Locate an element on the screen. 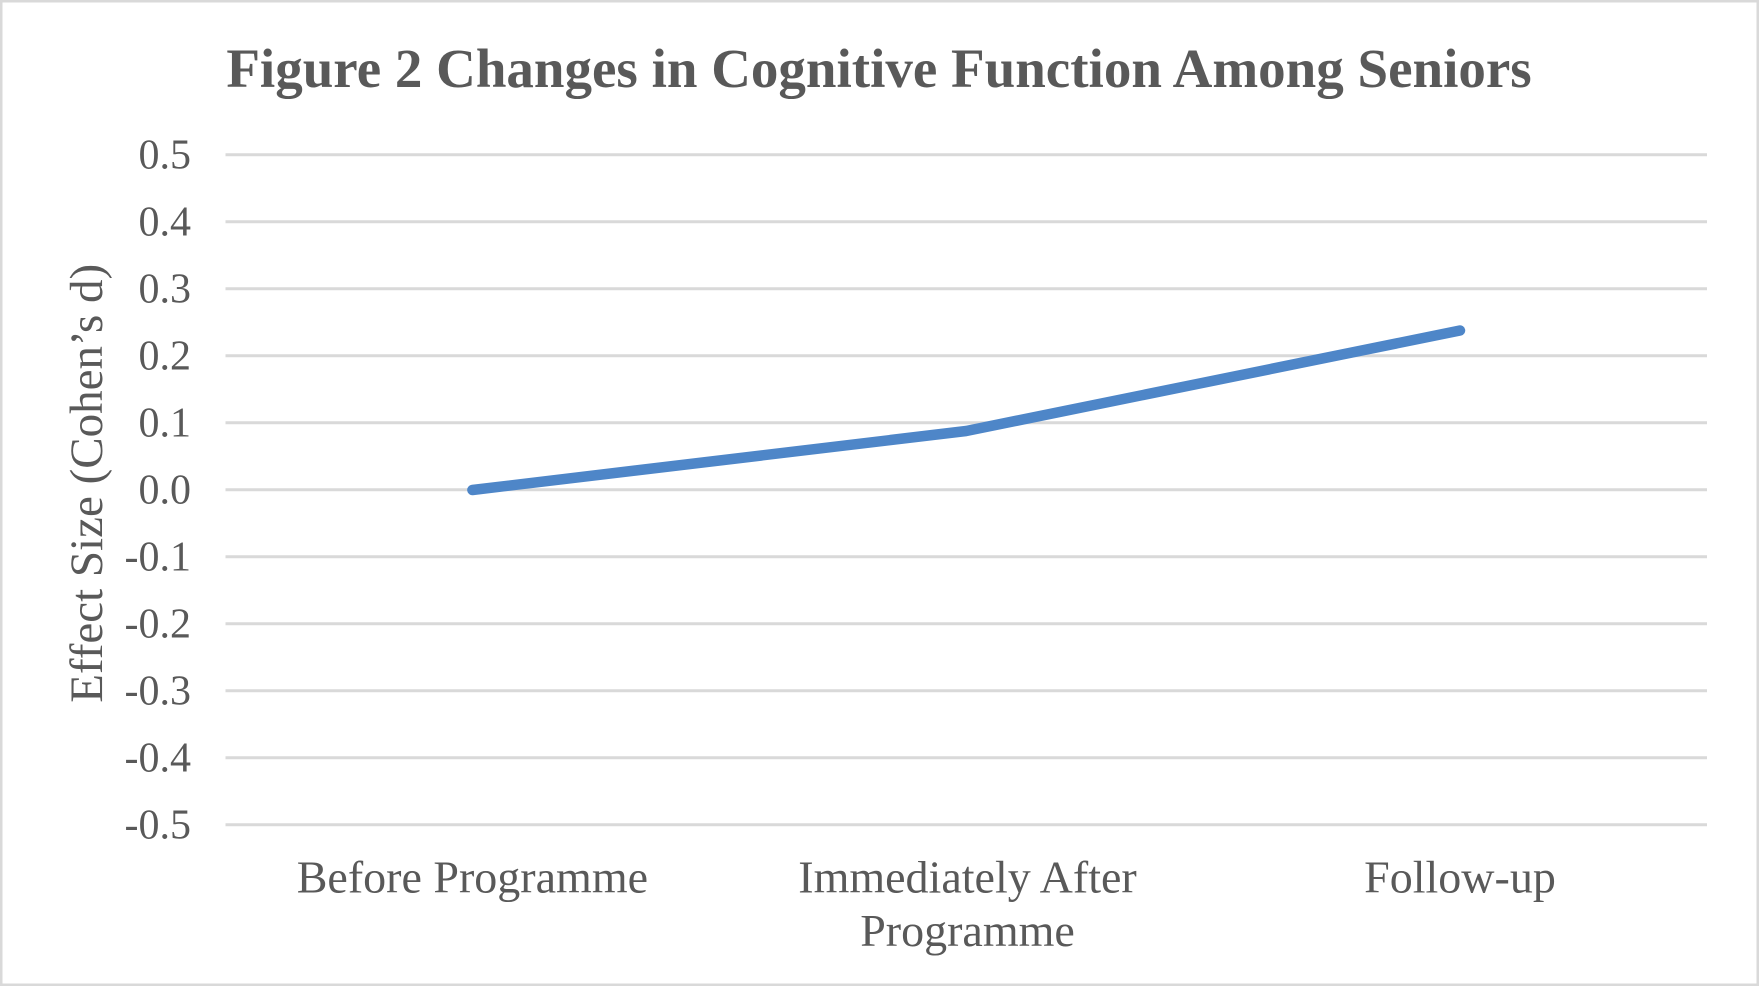 Image resolution: width=1759 pixels, height=986 pixels. svg-text: Follow-up is located at coordinates (1460, 877).